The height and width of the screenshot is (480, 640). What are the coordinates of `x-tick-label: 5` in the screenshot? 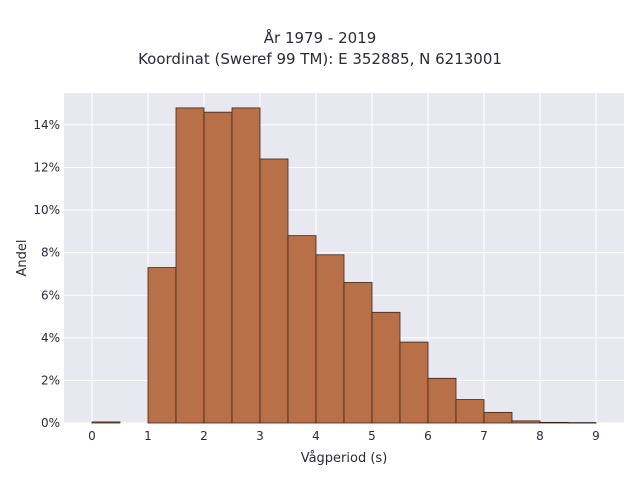 It's located at (372, 436).